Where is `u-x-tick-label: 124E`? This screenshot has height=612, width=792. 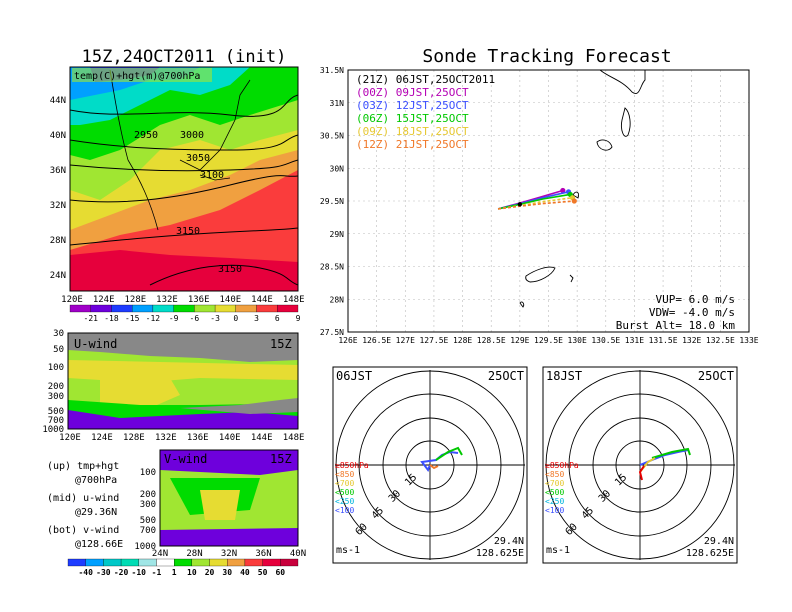
u-x-tick-label: 124E is located at coordinates (102, 438).